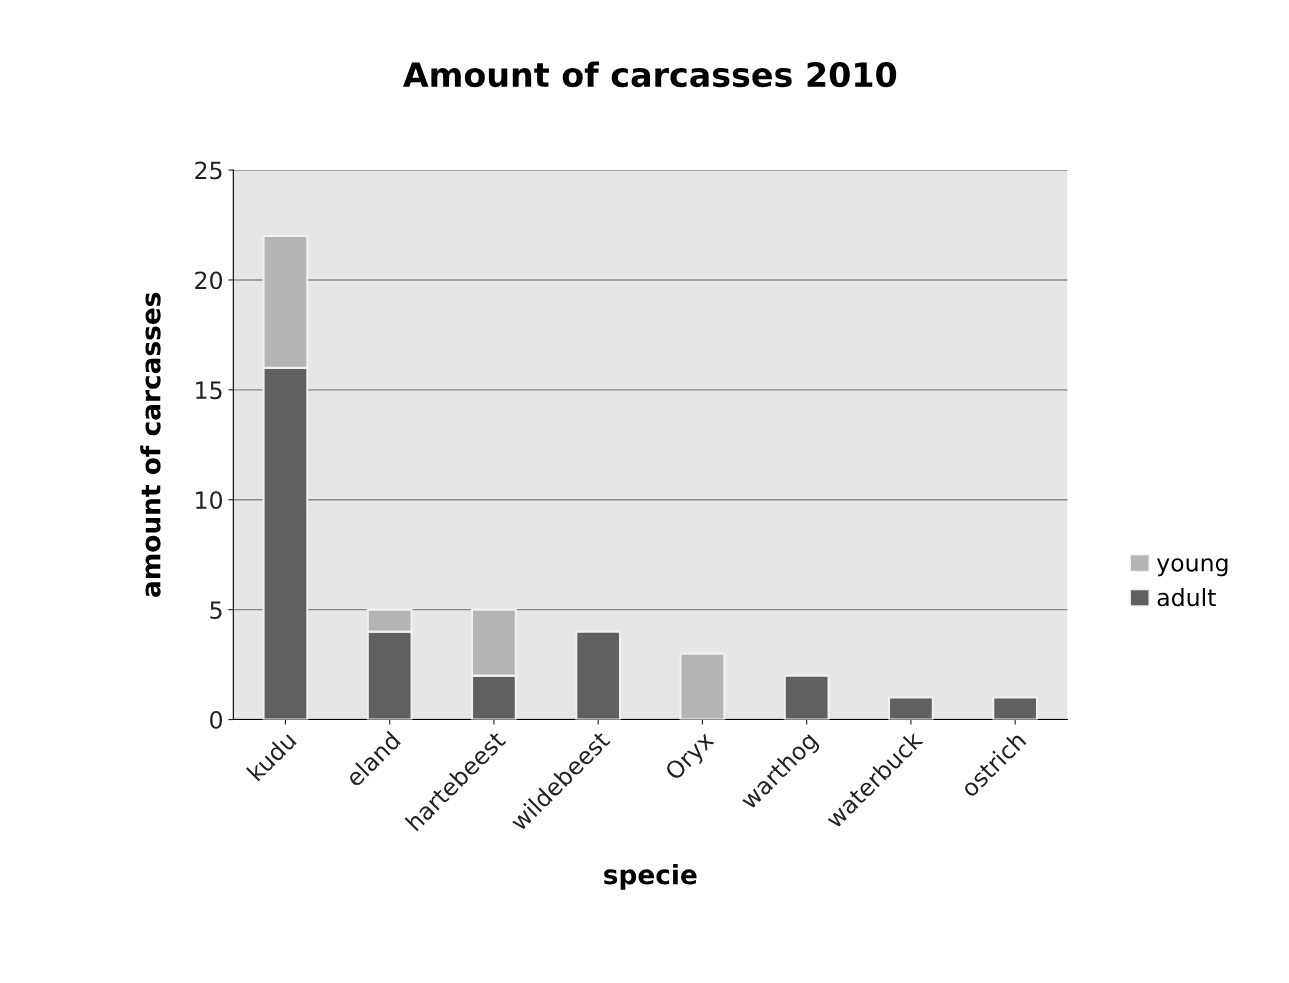  I want to click on y-tick-label: 20, so click(209, 280).